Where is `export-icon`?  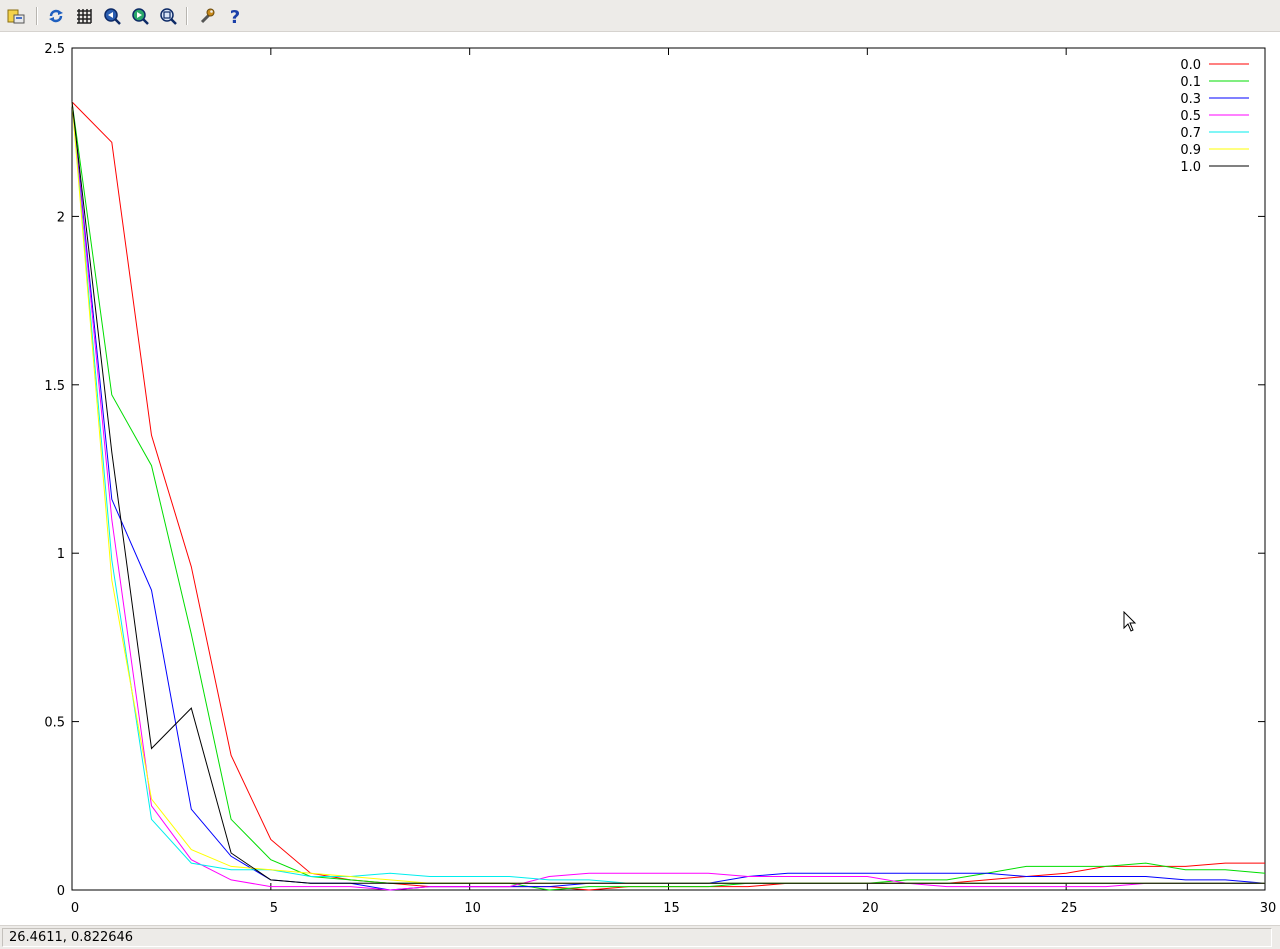 export-icon is located at coordinates (16, 16).